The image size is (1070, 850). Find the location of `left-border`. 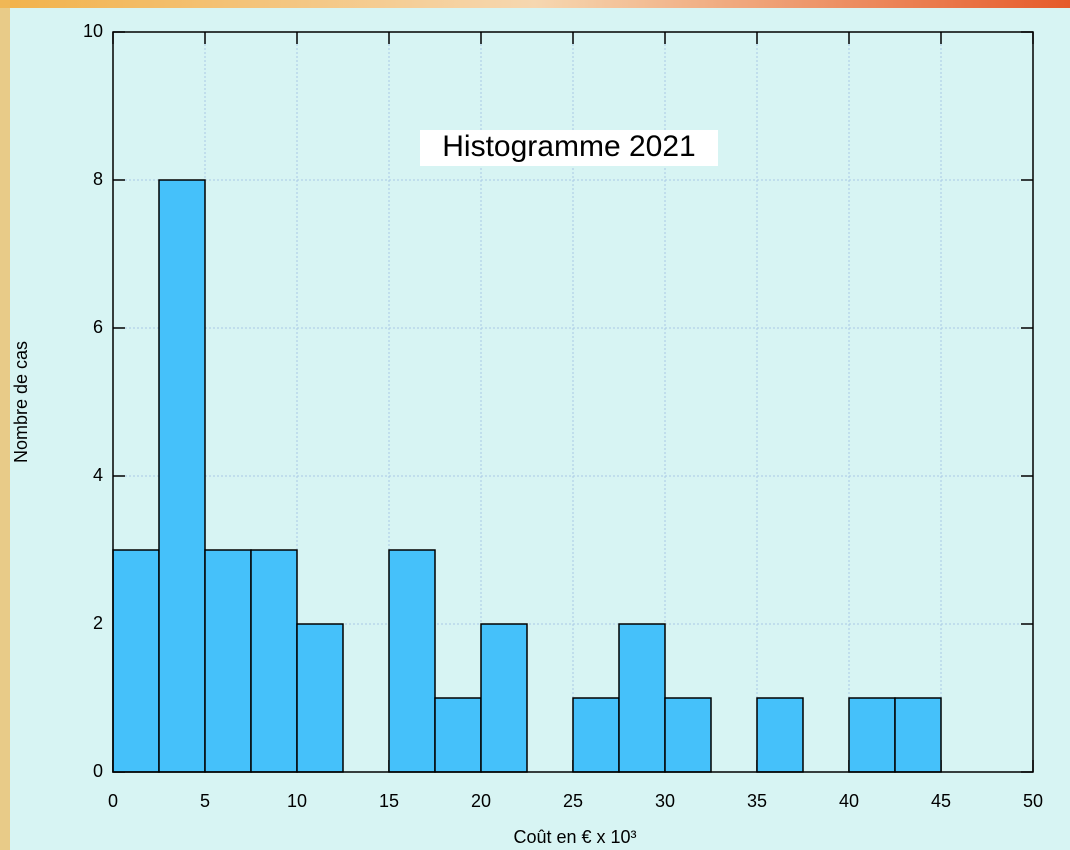

left-border is located at coordinates (5, 425).